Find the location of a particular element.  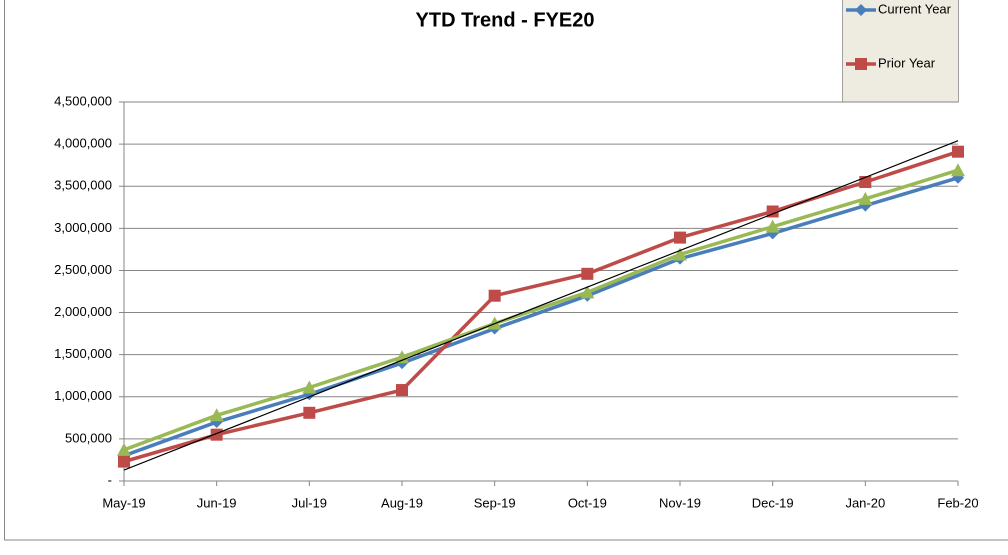

x-tick-label: Nov-19 is located at coordinates (680, 502).